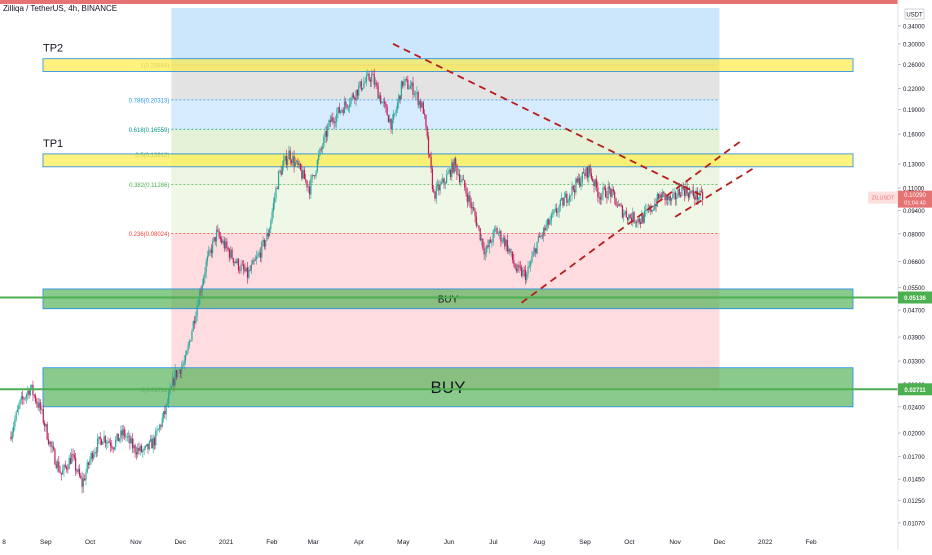  Describe the element at coordinates (60, 8) in the screenshot. I see `symbol-title: Zilliqa / TetherUS, 4h, BINANCE` at that location.